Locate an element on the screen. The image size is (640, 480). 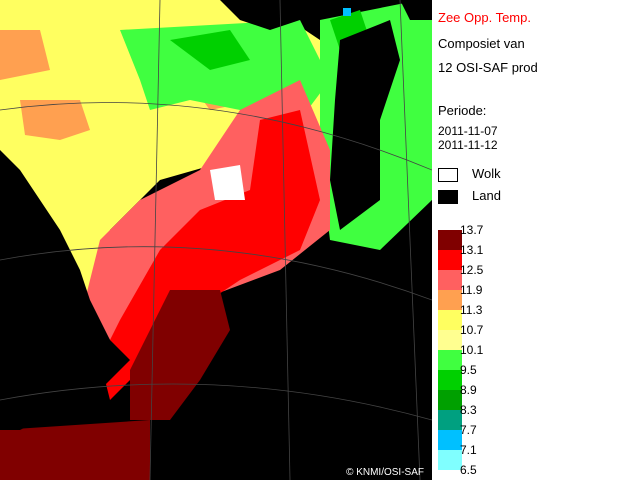
legend-line3: 12 OSI-SAF prod is located at coordinates (488, 67).